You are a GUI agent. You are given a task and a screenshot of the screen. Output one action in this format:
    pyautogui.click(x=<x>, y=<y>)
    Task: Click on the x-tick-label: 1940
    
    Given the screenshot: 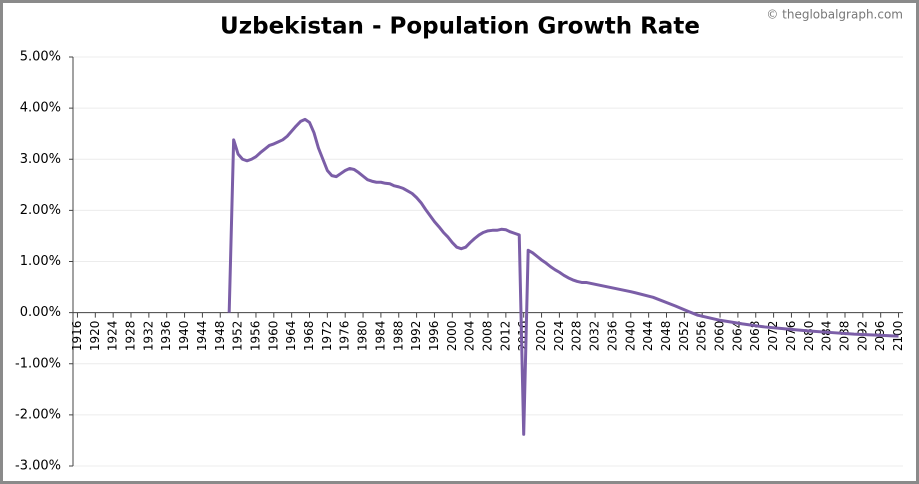 What is the action you would take?
    pyautogui.click(x=184, y=336)
    